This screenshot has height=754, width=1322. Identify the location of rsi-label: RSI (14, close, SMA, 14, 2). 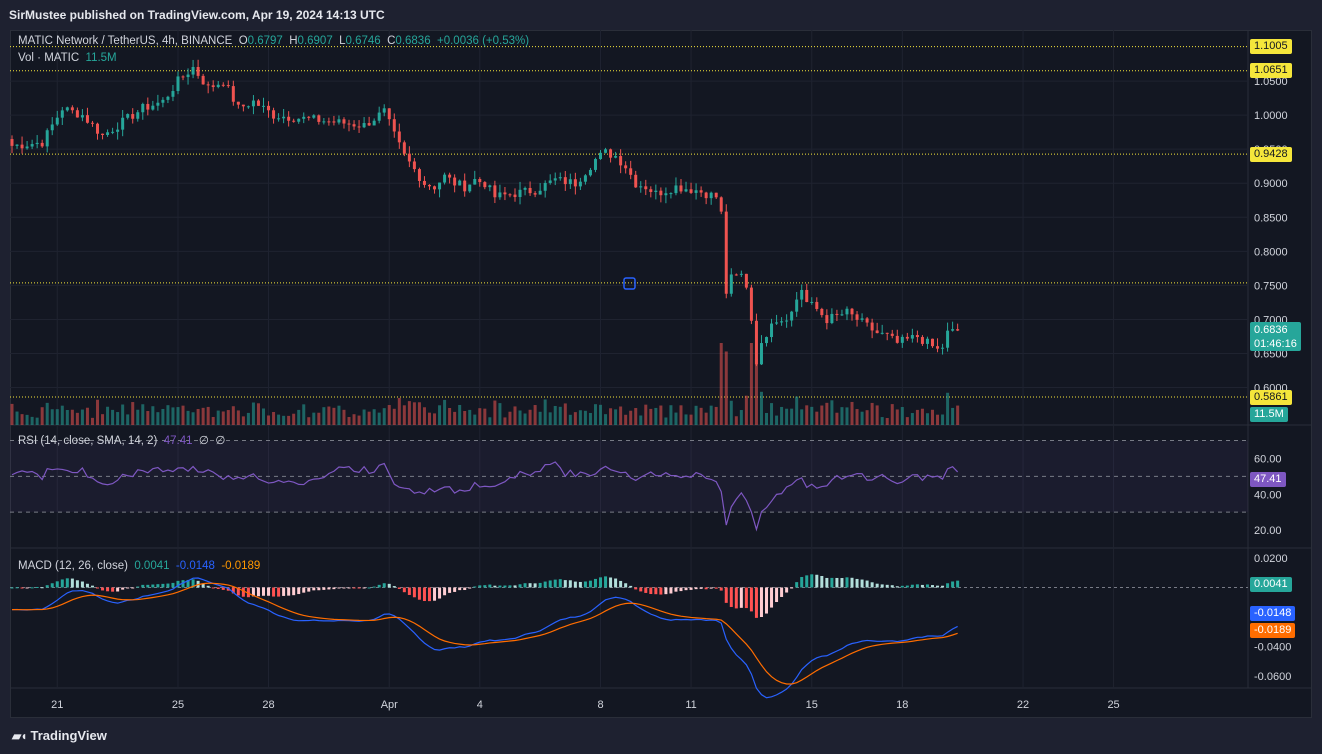
(88, 441).